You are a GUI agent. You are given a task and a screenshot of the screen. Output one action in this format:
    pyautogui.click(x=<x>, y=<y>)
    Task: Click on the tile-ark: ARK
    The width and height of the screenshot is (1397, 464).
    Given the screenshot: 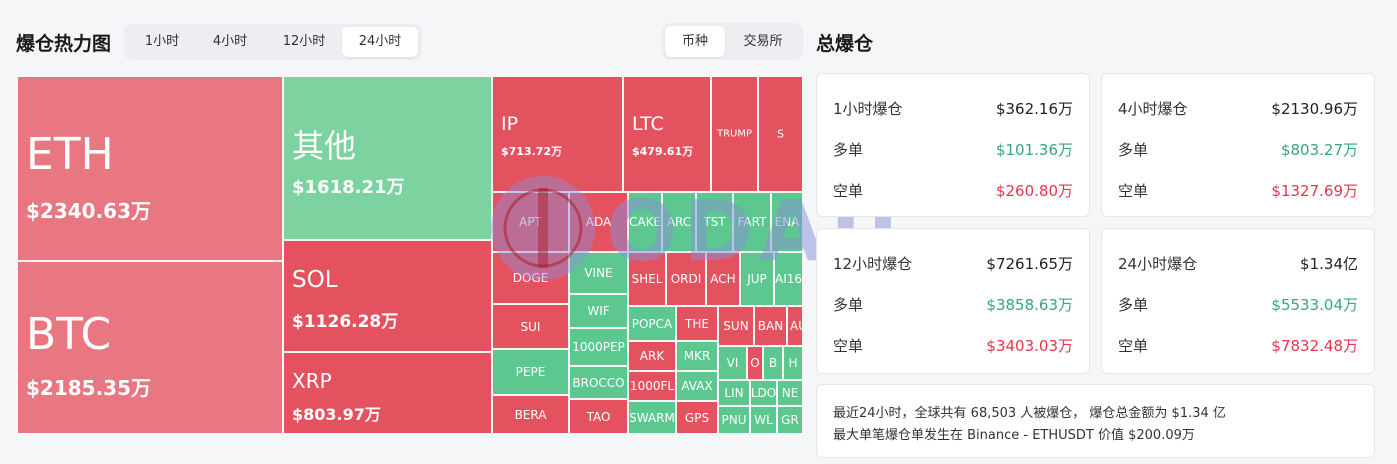 What is the action you would take?
    pyautogui.click(x=652, y=356)
    